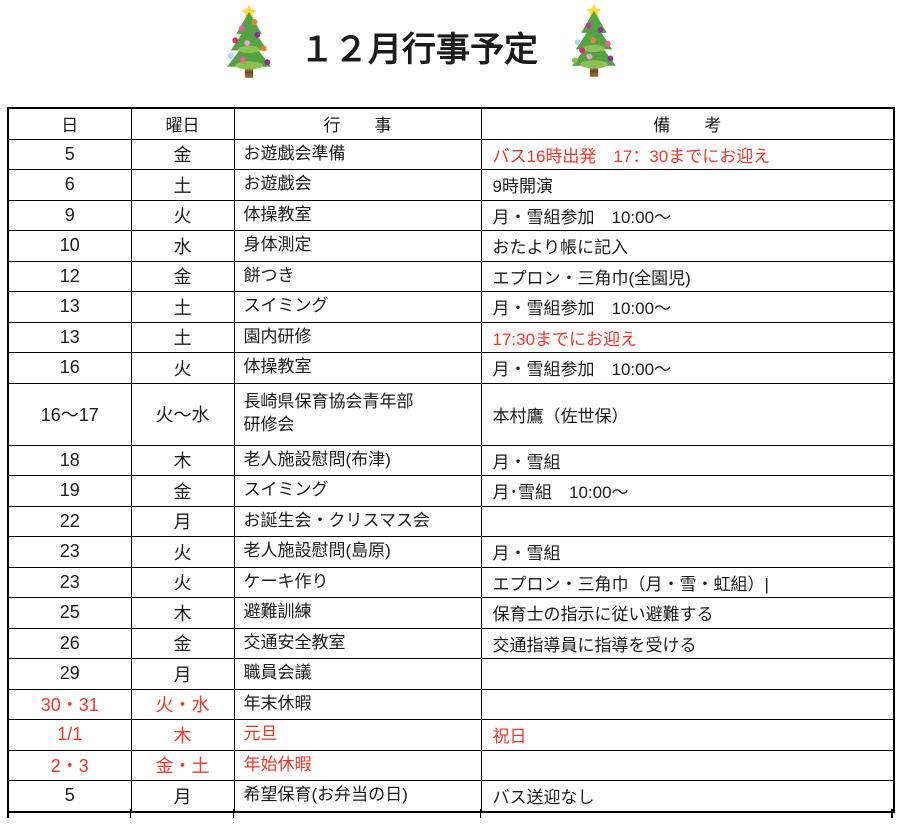 This screenshot has height=826, width=900. Describe the element at coordinates (419, 50) in the screenshot. I see `page-title: １２月行事予定` at that location.